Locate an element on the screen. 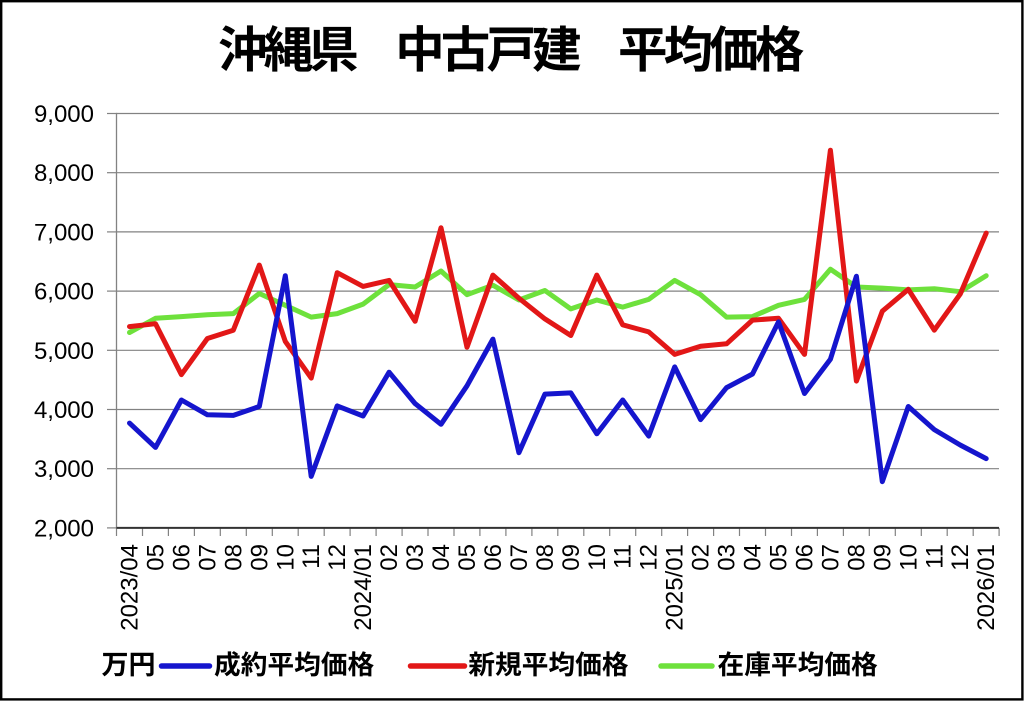 This screenshot has width=1024, height=701. svg-text: 7,000 is located at coordinates (64, 232).